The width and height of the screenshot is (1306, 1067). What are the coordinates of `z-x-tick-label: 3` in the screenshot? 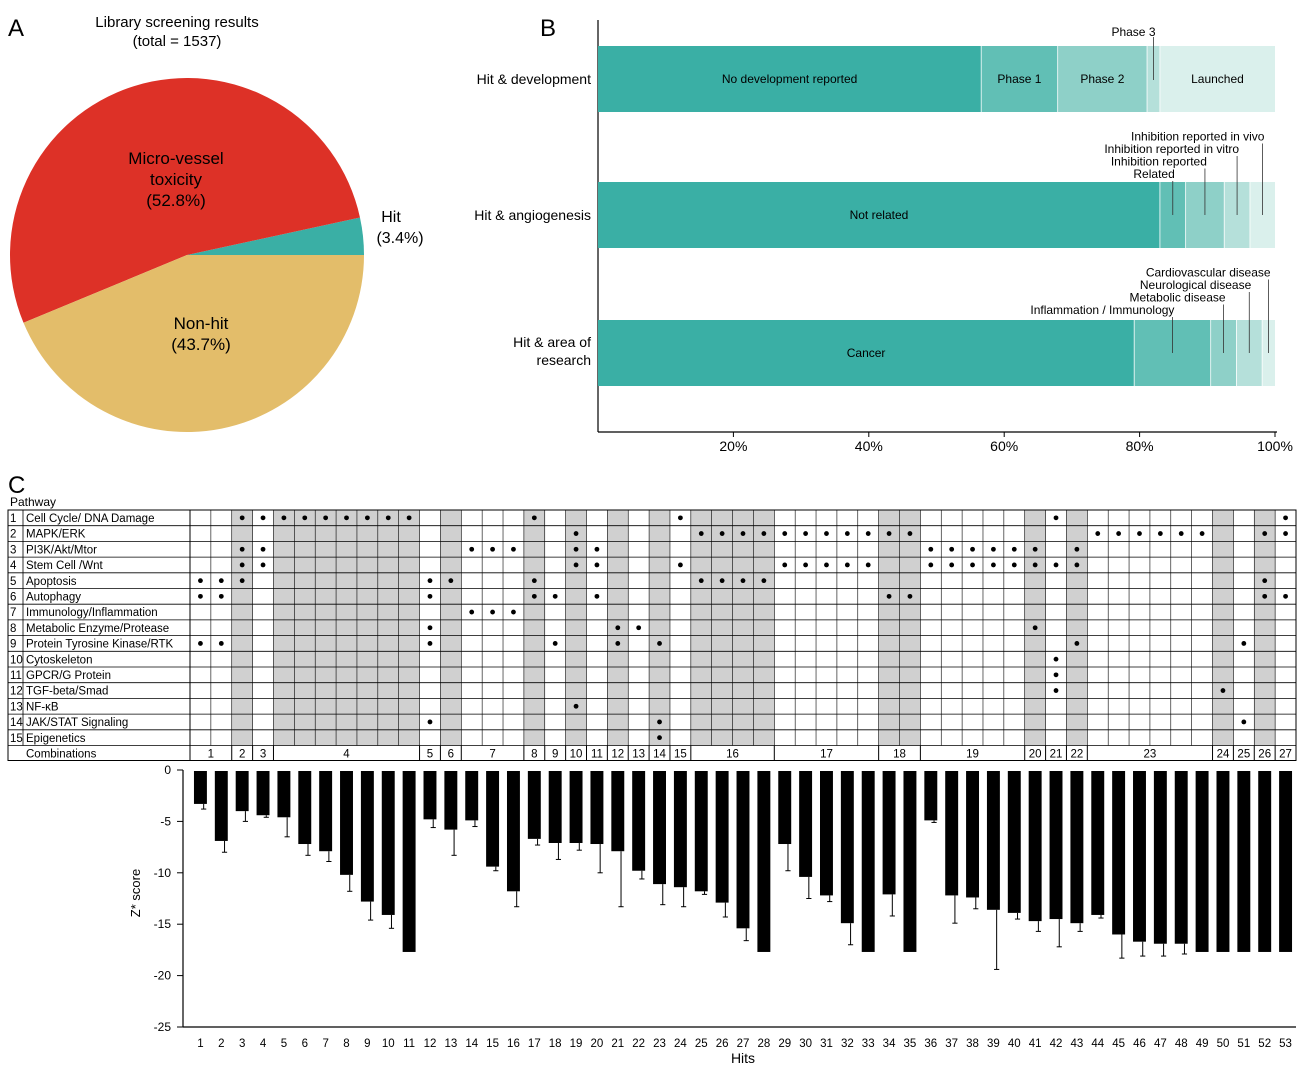 It's located at (242, 1044).